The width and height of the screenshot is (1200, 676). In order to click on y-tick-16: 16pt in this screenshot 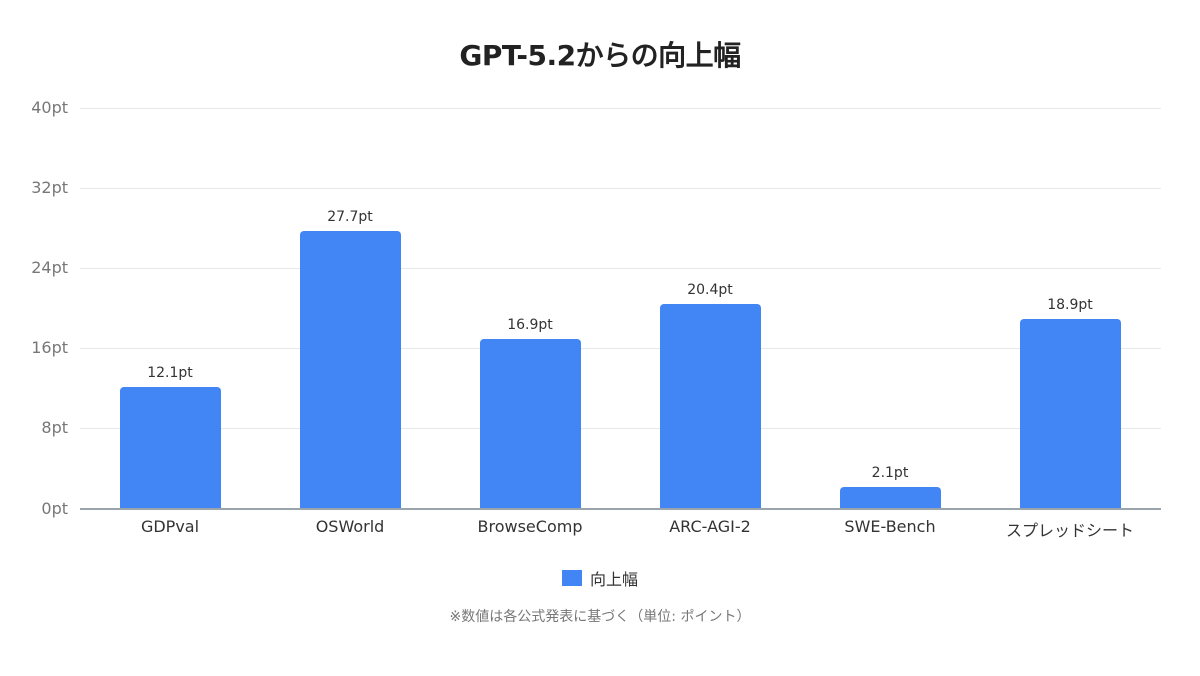, I will do `click(49, 347)`.